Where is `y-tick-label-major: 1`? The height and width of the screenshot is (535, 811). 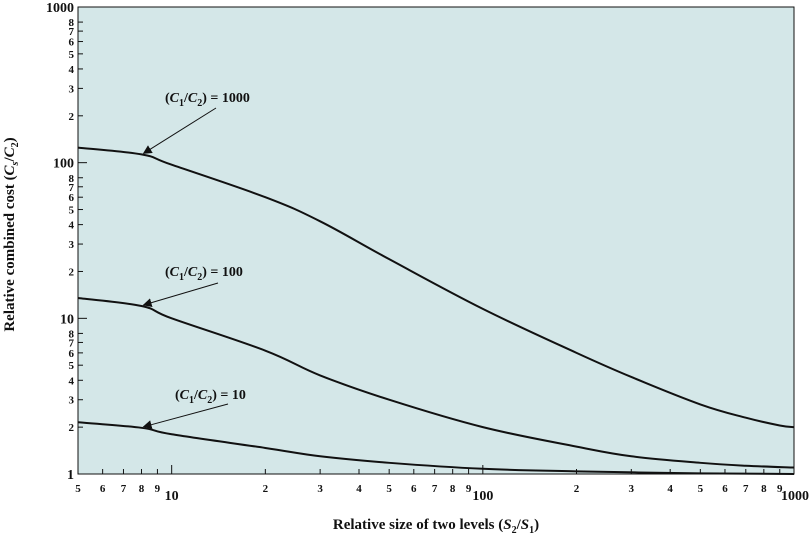
y-tick-label-major: 1 is located at coordinates (70, 475).